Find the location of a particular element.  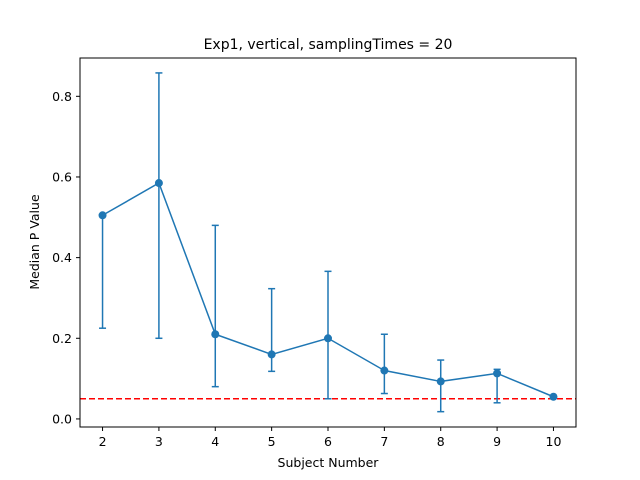

x-tick-label: 7 is located at coordinates (384, 441).